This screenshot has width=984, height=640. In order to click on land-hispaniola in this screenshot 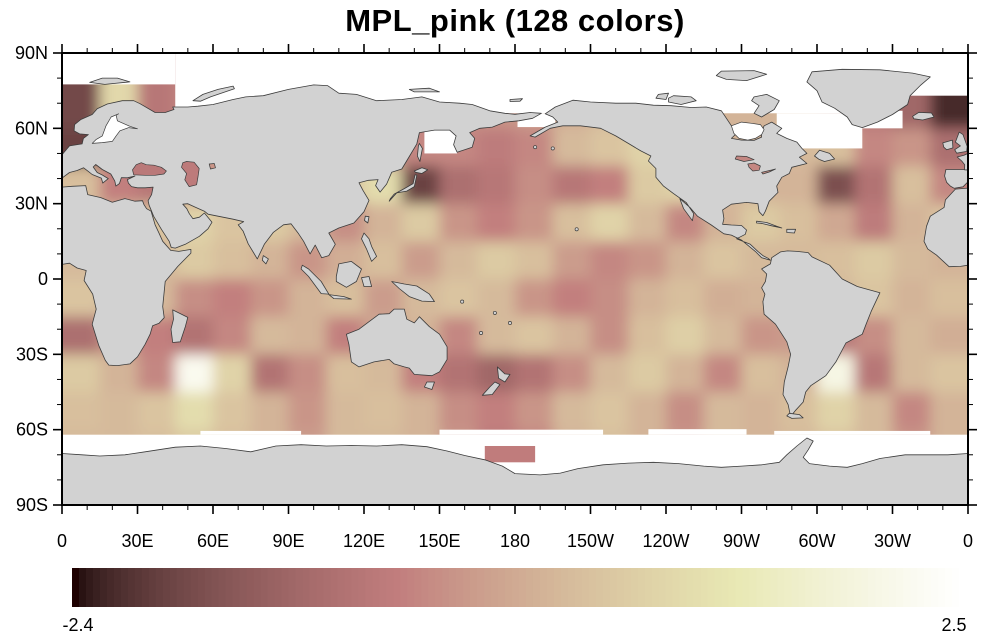, I will do `click(791, 231)`.